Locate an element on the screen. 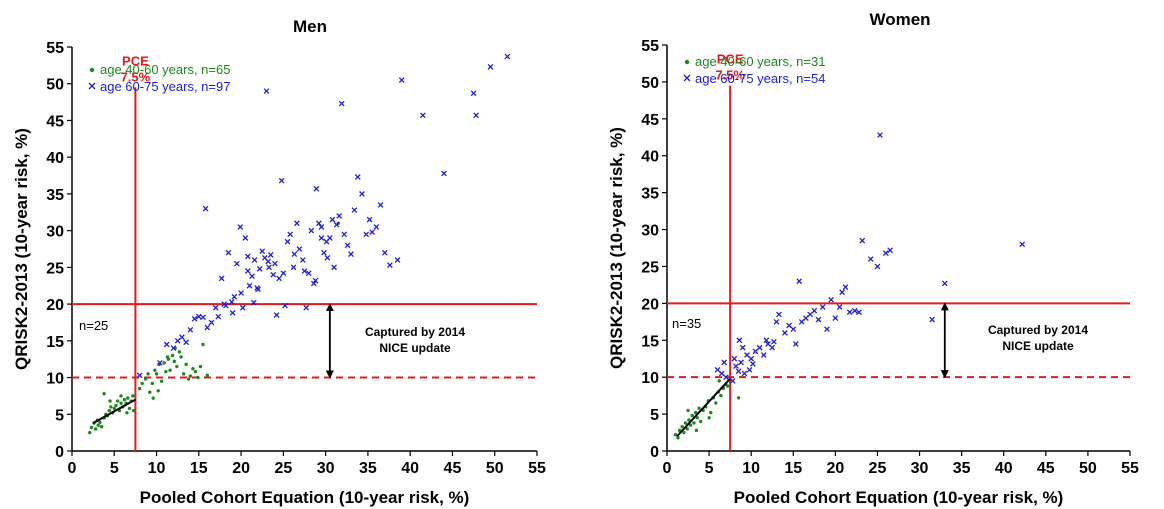 The height and width of the screenshot is (509, 1164). x-tick-label: 25 is located at coordinates (878, 468).